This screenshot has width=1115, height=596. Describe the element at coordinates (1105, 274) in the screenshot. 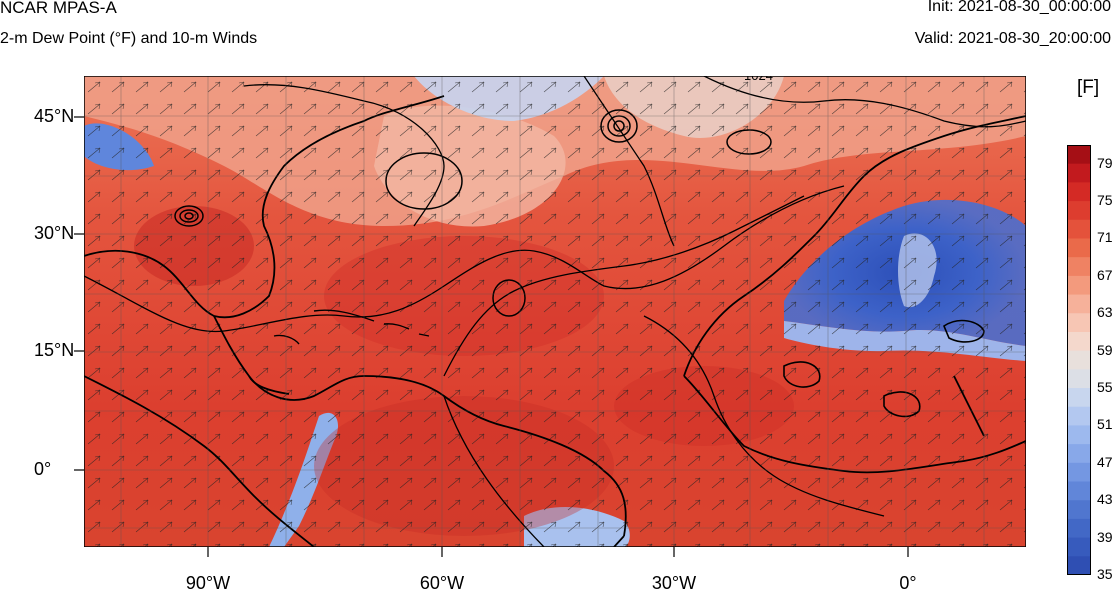

I see `colorbar-label: 67` at that location.